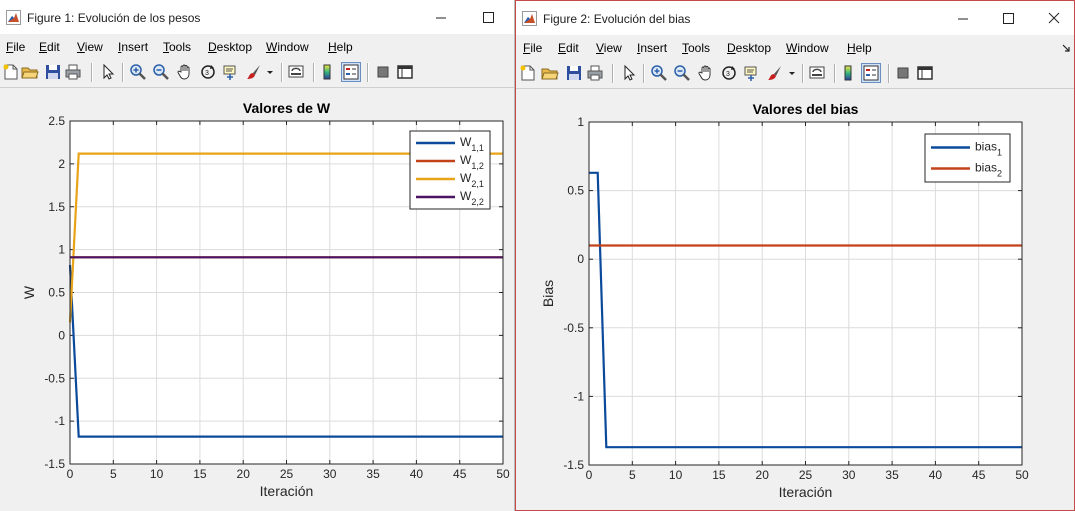 The width and height of the screenshot is (1075, 511). What do you see at coordinates (999, 174) in the screenshot?
I see `legend-subscript: 2` at bounding box center [999, 174].